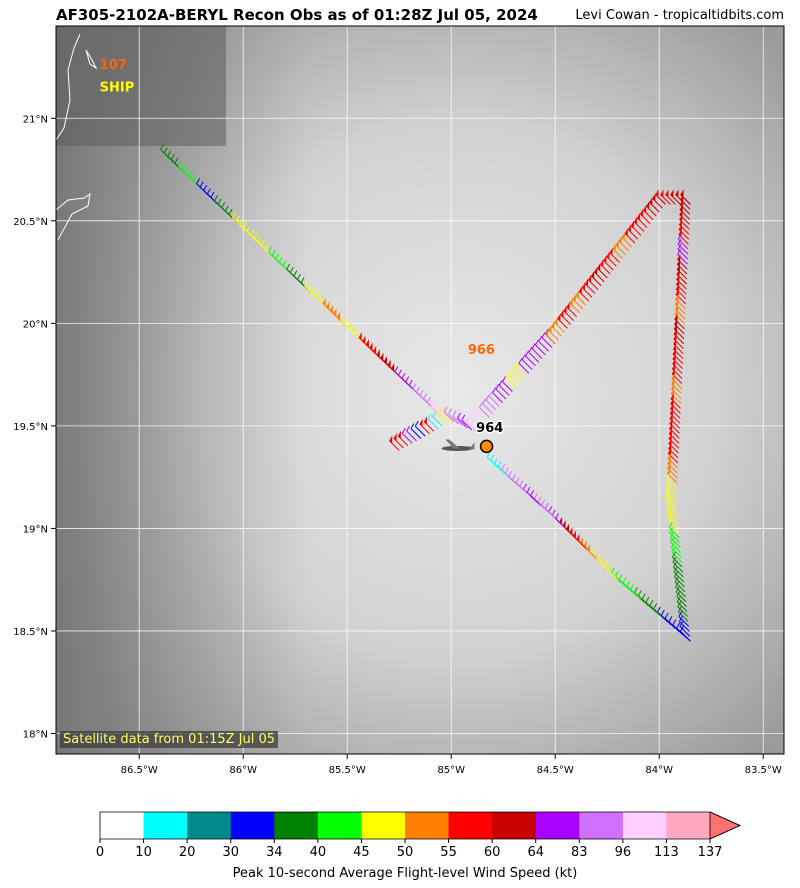  What do you see at coordinates (169, 739) in the screenshot?
I see `satellite-timestamp: Satellite data from 01:15Z Jul 05` at bounding box center [169, 739].